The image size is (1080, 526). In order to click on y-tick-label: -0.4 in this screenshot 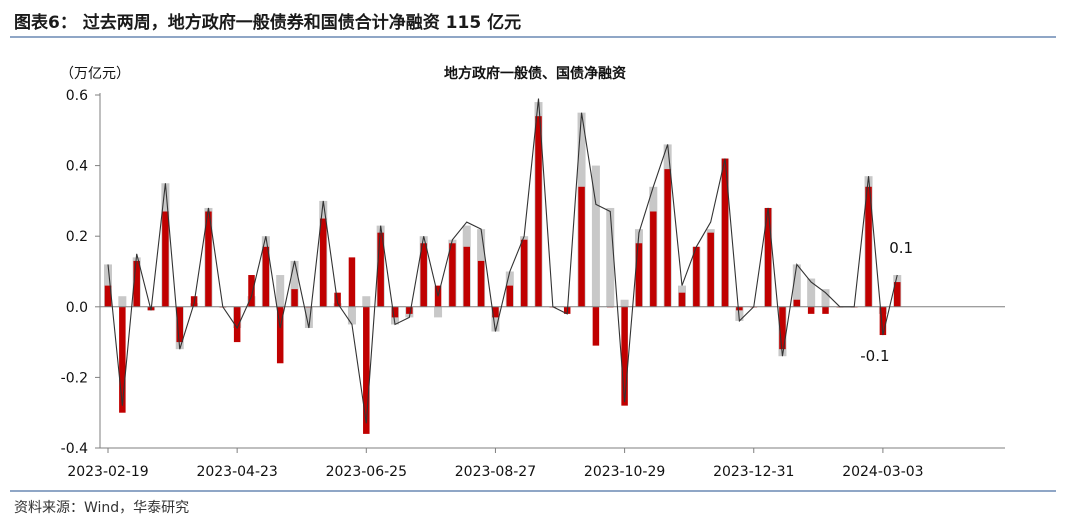, I will do `click(74, 449)`.